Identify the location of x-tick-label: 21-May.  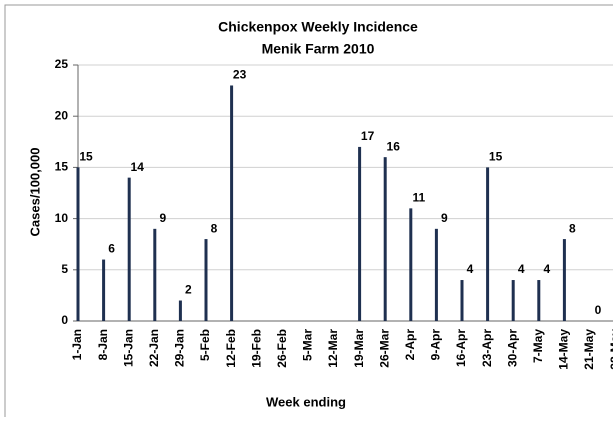
(589, 349).